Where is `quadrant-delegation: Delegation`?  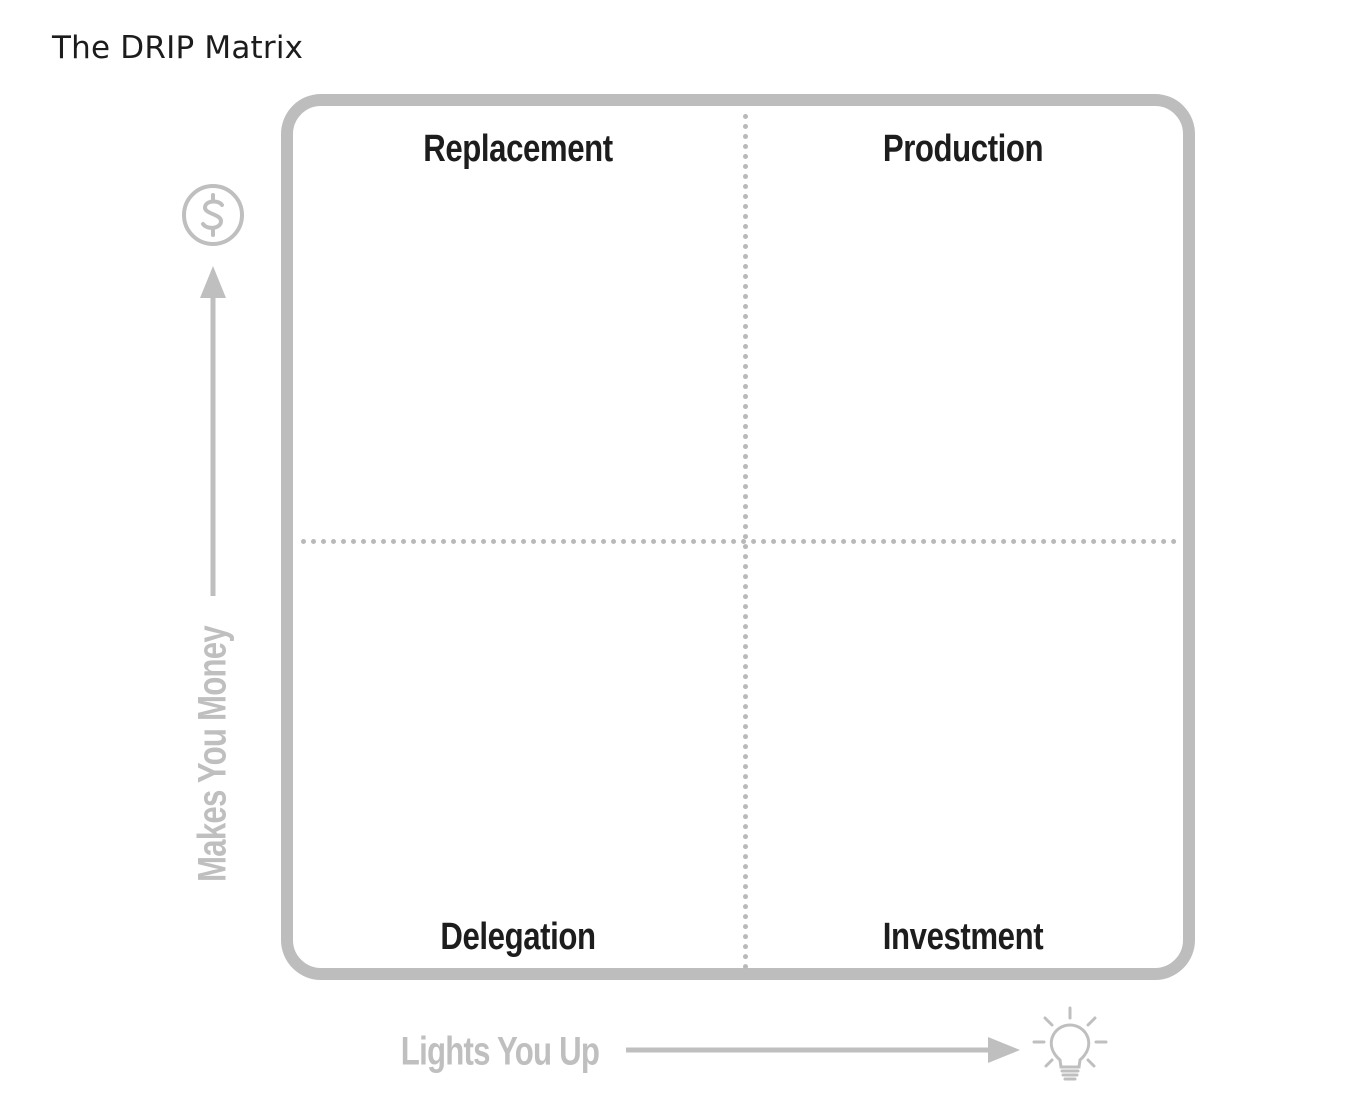
quadrant-delegation: Delegation is located at coordinates (518, 937).